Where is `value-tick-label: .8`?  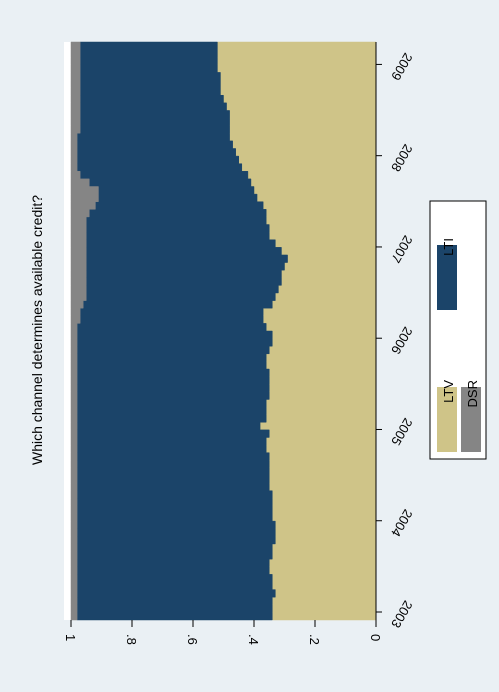
value-tick-label: .8 is located at coordinates (131, 639).